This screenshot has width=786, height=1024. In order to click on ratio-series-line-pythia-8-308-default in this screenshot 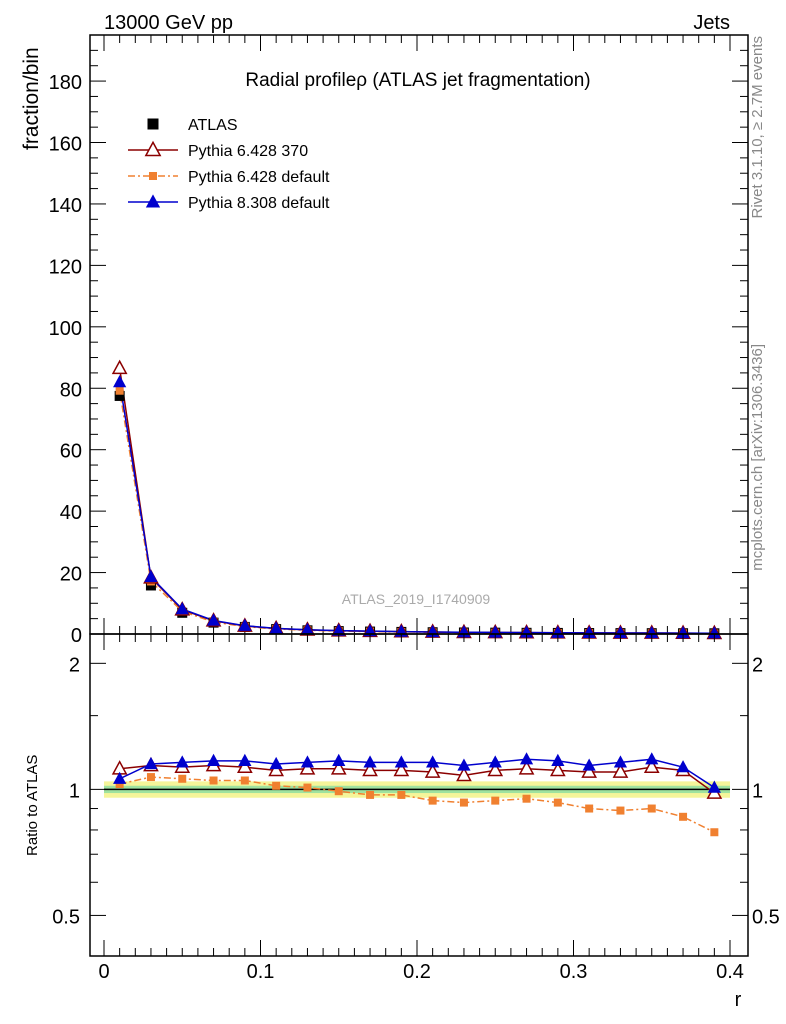, I will do `click(417, 773)`.